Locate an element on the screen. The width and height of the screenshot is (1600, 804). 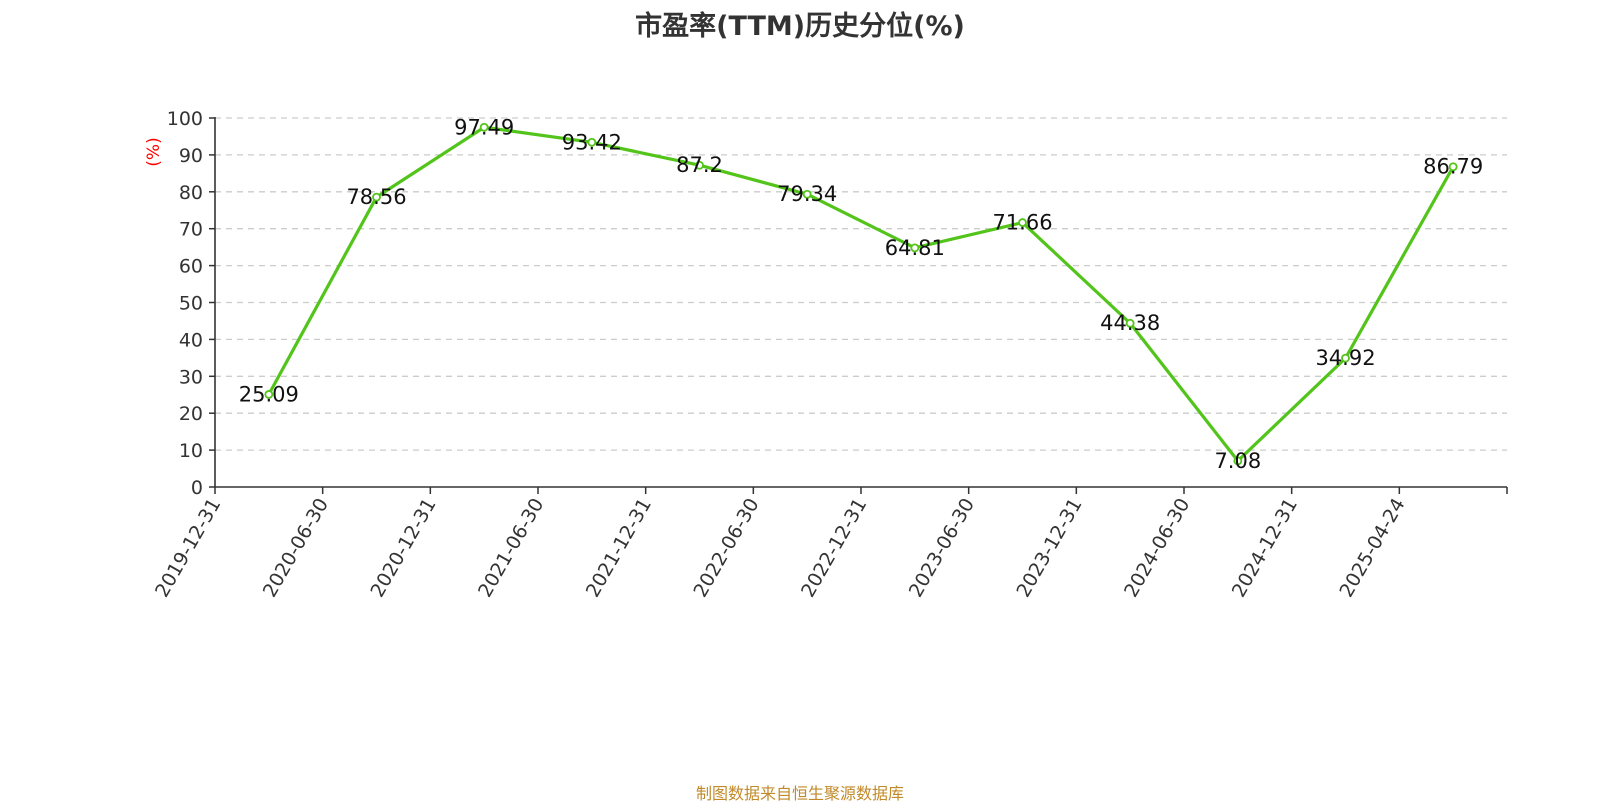
y-tick-label: 90 is located at coordinates (191, 156).